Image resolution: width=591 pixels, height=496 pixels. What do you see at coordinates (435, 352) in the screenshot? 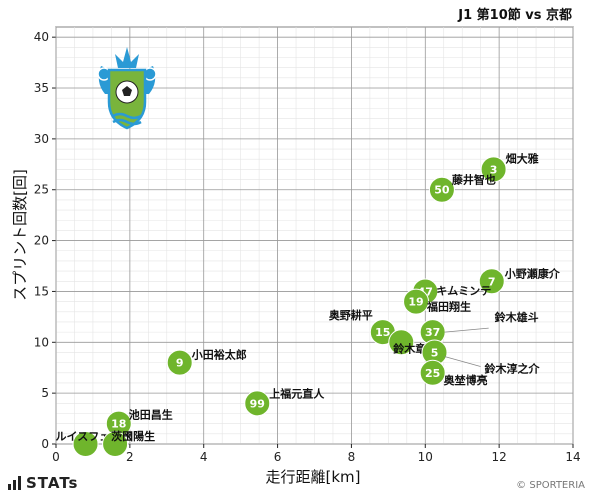
I see `point-number: 5` at bounding box center [435, 352].